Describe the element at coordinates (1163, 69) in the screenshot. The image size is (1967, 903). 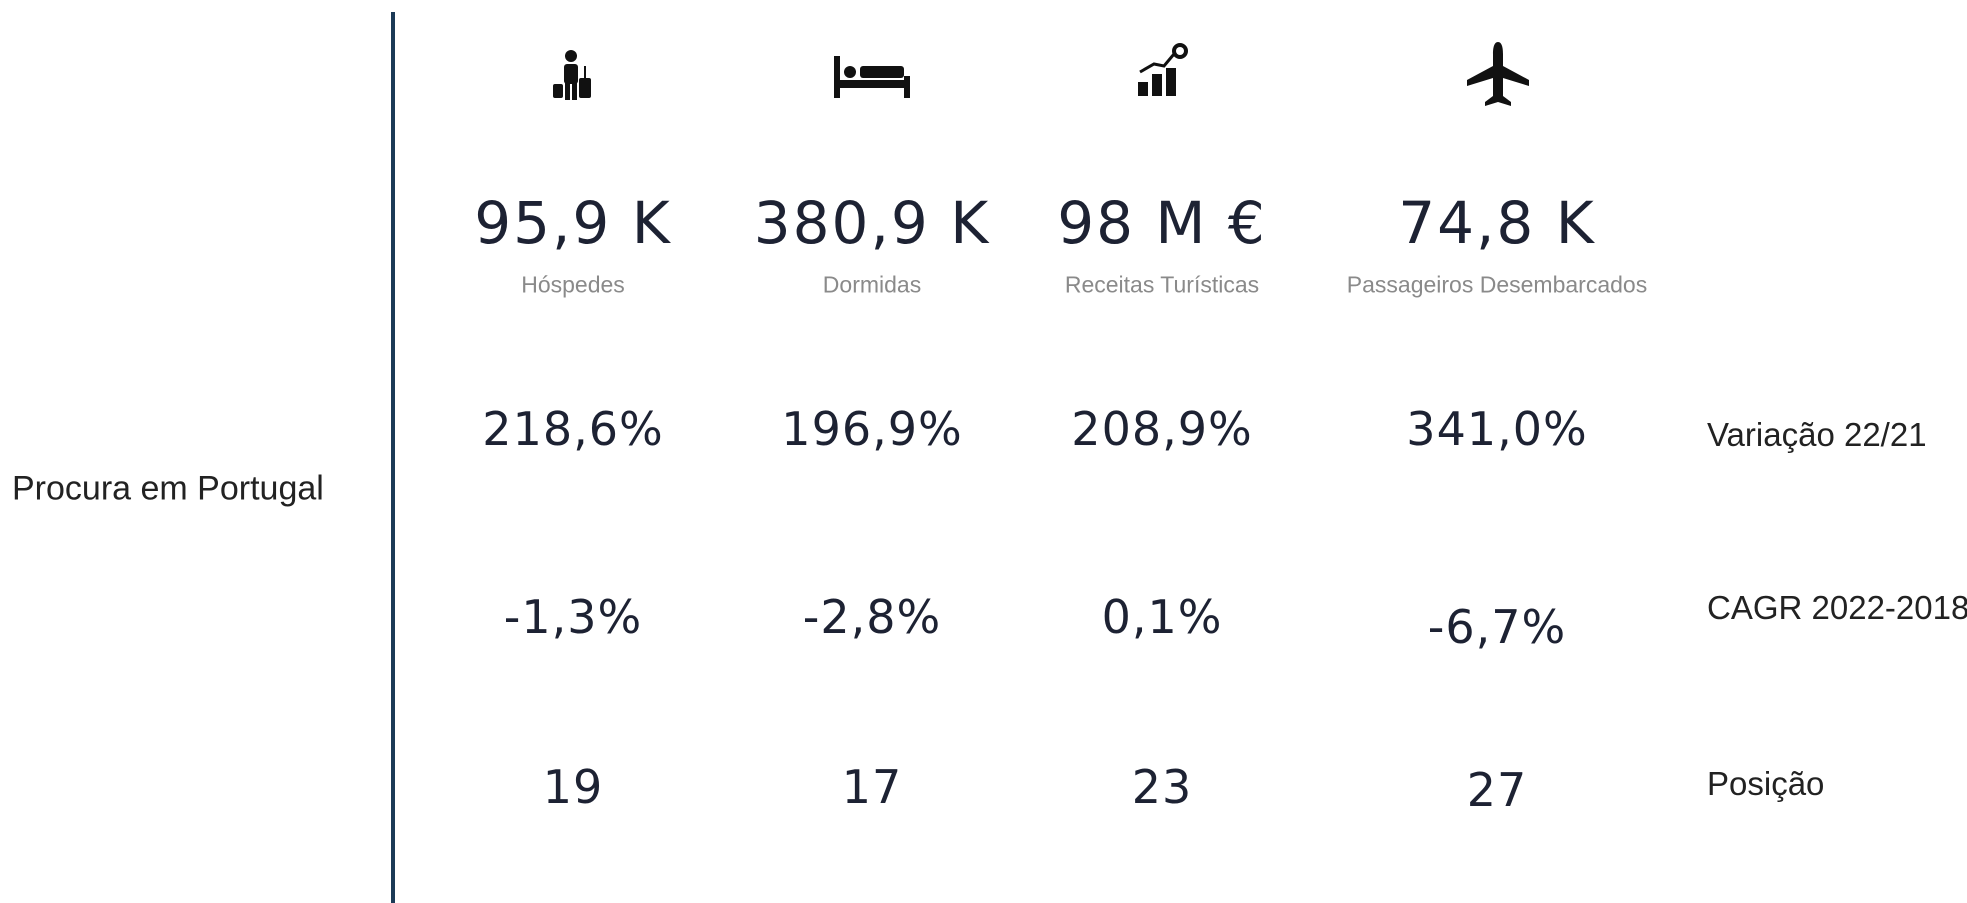
I see `revenue-icon` at that location.